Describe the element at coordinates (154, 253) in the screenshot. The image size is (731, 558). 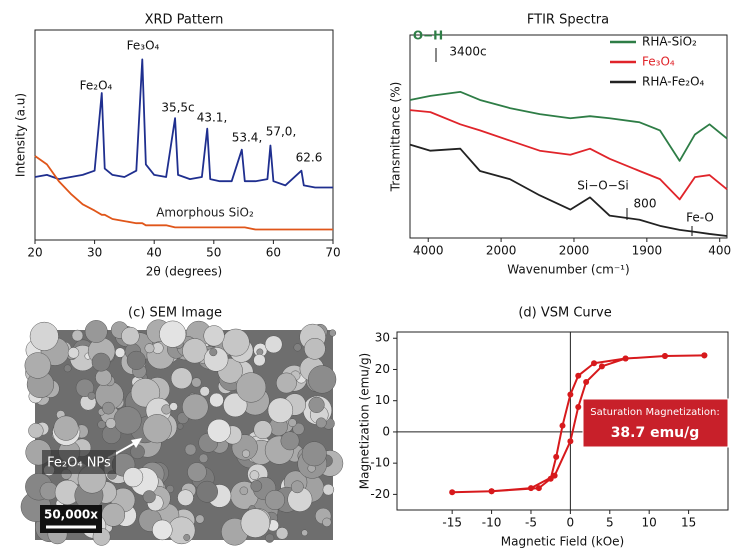
I see `x-tick-label: 40` at that location.